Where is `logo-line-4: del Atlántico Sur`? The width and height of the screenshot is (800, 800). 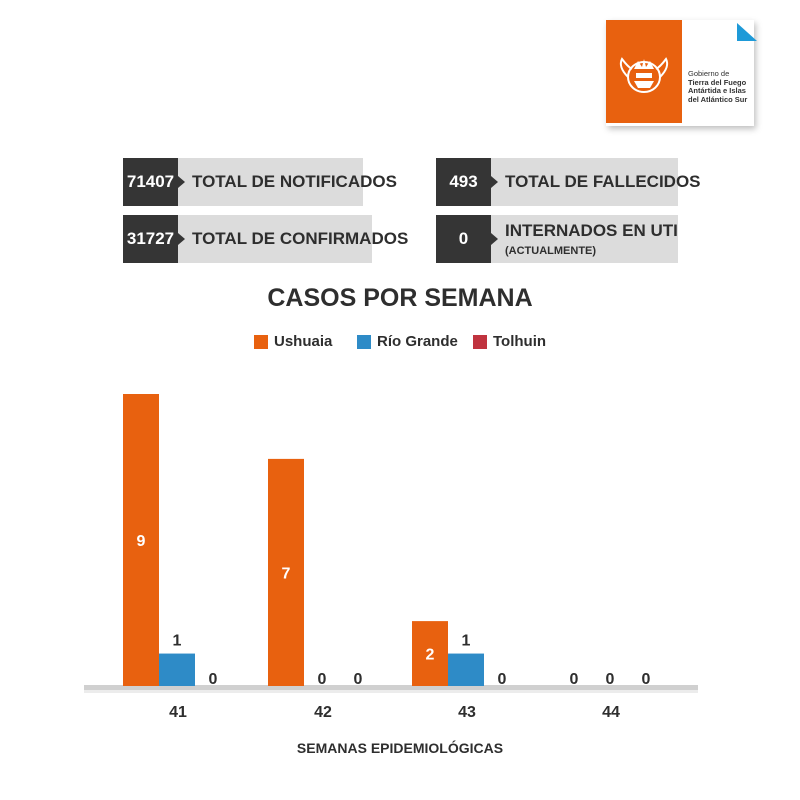
logo-line-4: del Atlántico Sur is located at coordinates (718, 99).